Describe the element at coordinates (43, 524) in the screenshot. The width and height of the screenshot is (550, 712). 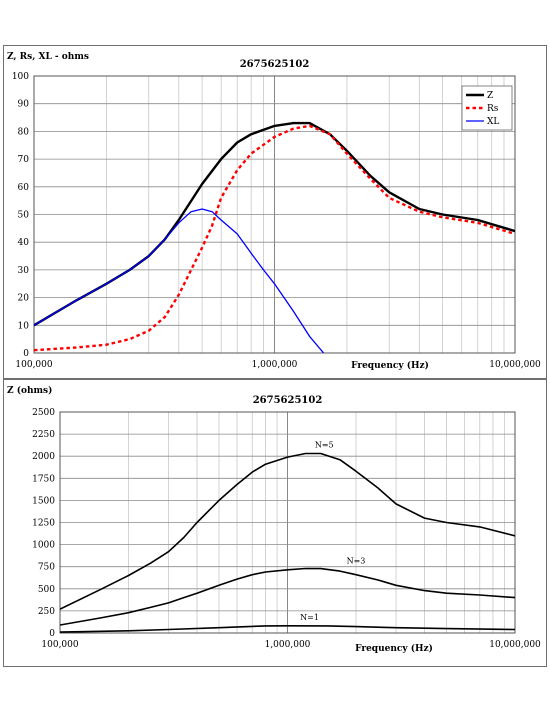
I see `y-tick-label: 1250` at that location.